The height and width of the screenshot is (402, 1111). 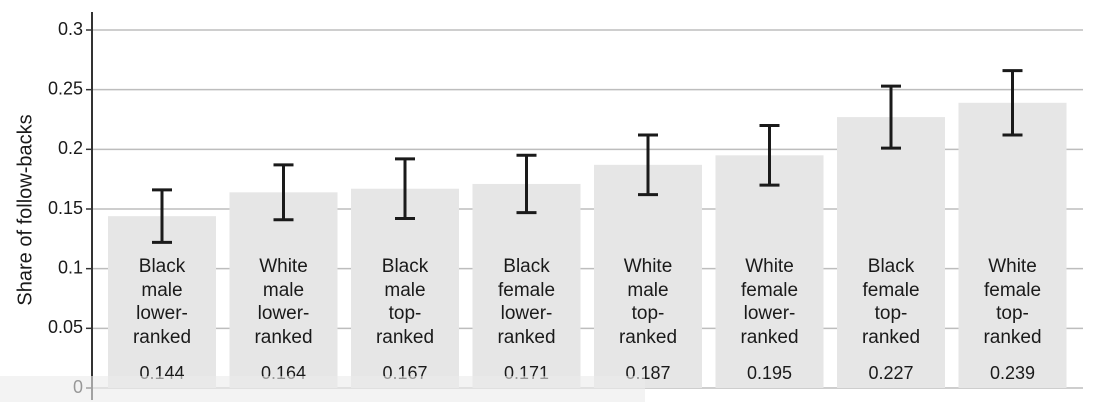 I want to click on category-label: White male top- ranked, so click(x=648, y=302).